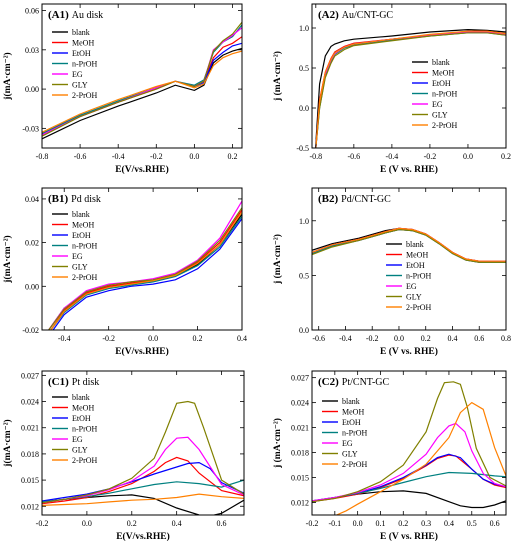  What do you see at coordinates (277, 259) in the screenshot?
I see `y-axis-label: j (mA·cm⁻²)` at bounding box center [277, 259].